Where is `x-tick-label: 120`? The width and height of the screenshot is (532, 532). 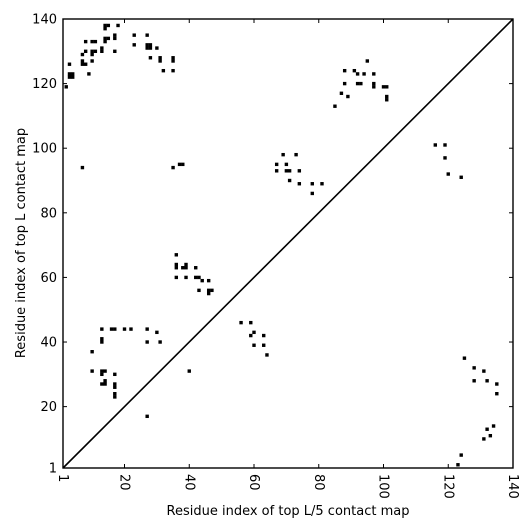 x-tick-label: 120 is located at coordinates (447, 486).